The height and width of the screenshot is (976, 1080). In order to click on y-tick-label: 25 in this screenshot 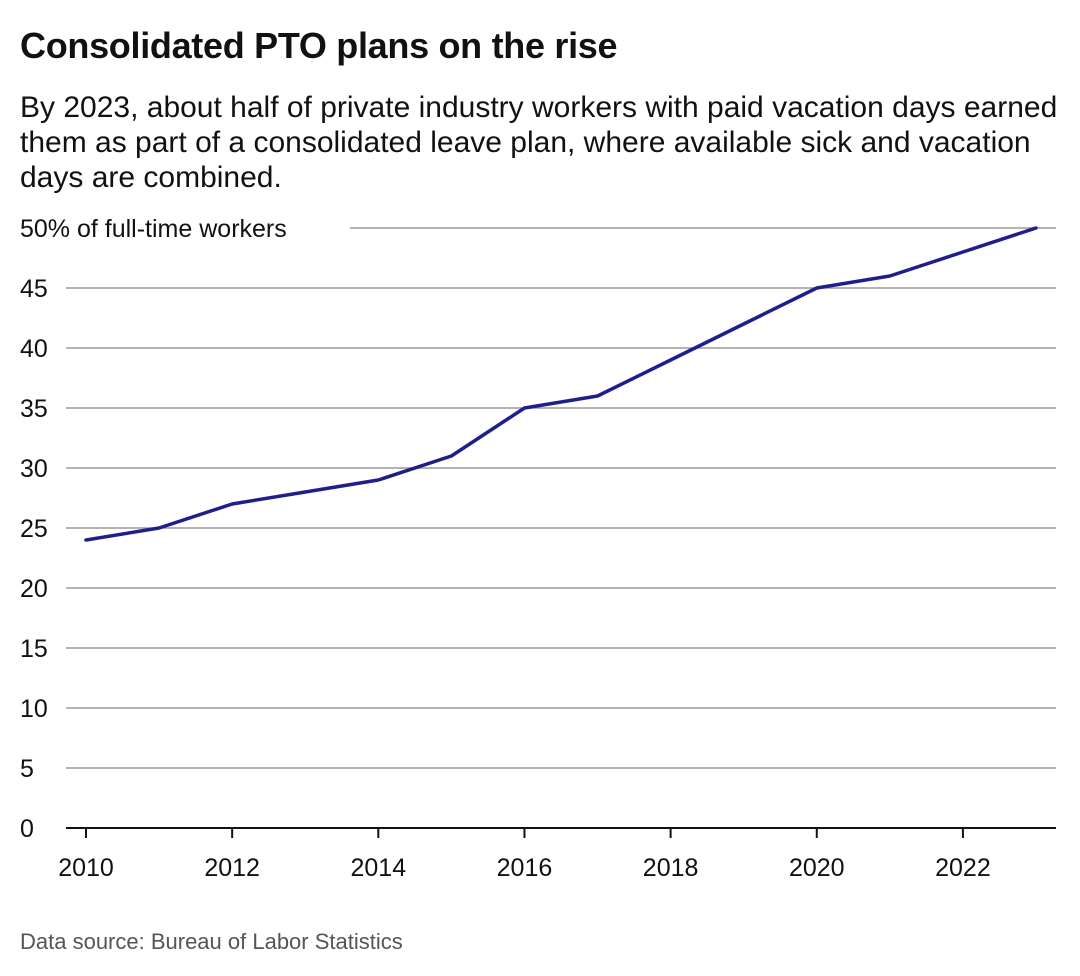, I will do `click(34, 529)`.